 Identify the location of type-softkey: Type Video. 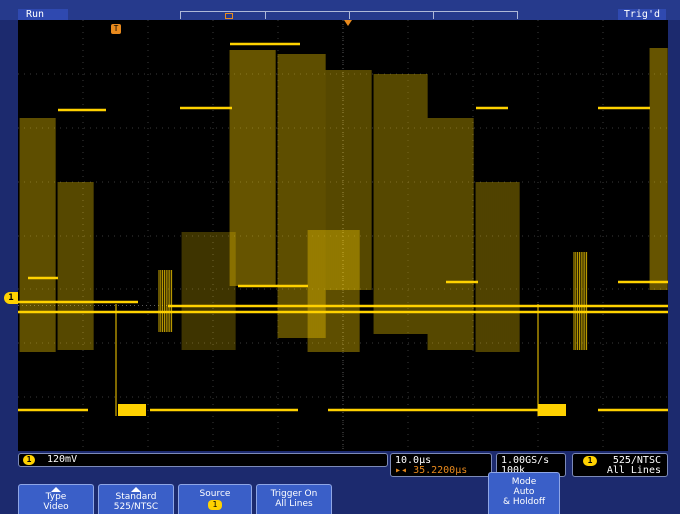
(56, 499).